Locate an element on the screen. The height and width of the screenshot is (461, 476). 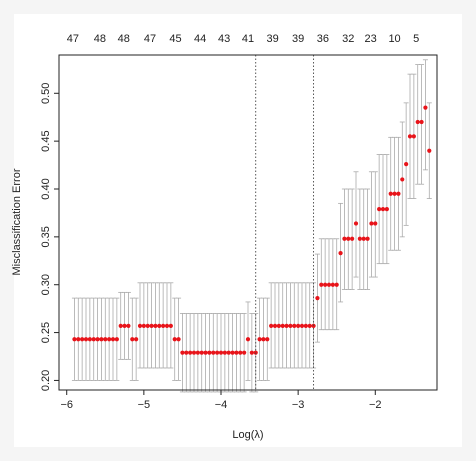
x-tick-label: −5 is located at coordinates (144, 405).